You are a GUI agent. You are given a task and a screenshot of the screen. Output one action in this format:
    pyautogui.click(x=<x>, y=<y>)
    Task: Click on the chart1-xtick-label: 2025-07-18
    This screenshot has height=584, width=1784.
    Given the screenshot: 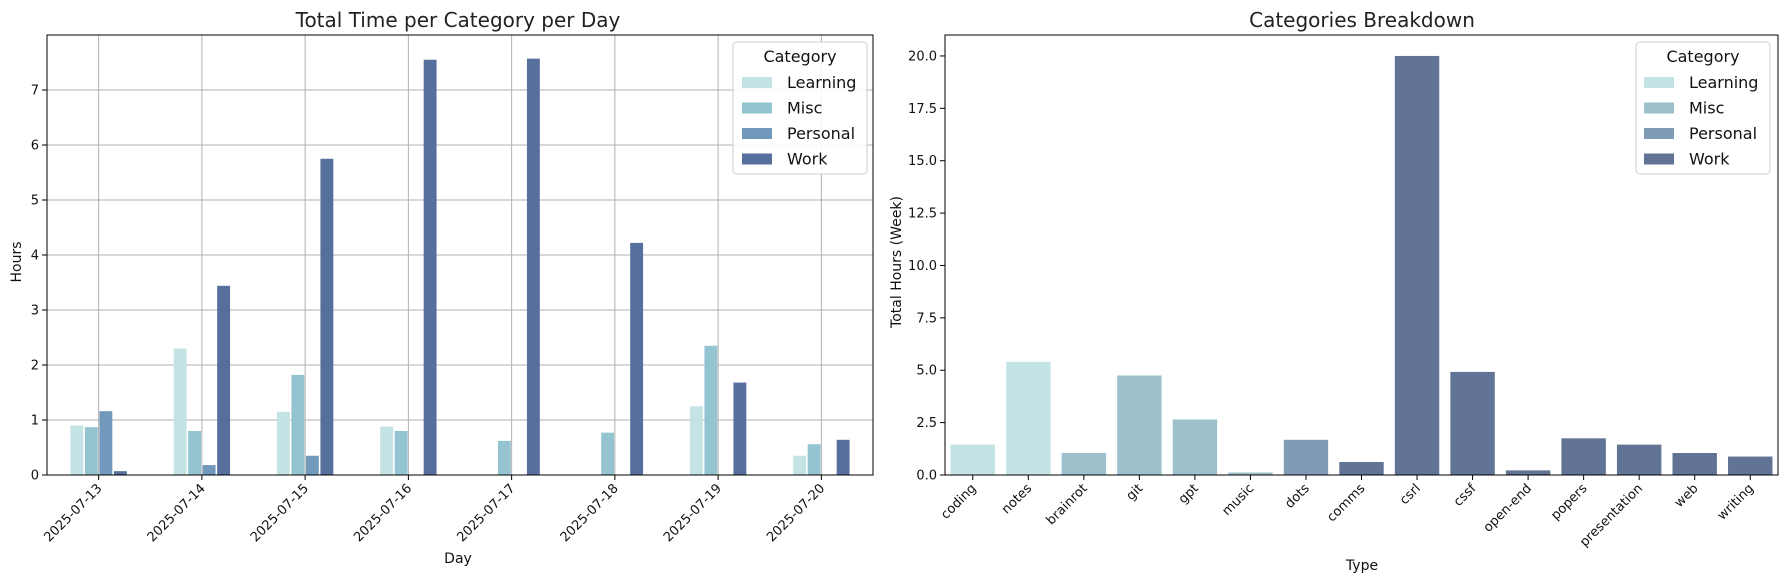 What is the action you would take?
    pyautogui.click(x=590, y=513)
    